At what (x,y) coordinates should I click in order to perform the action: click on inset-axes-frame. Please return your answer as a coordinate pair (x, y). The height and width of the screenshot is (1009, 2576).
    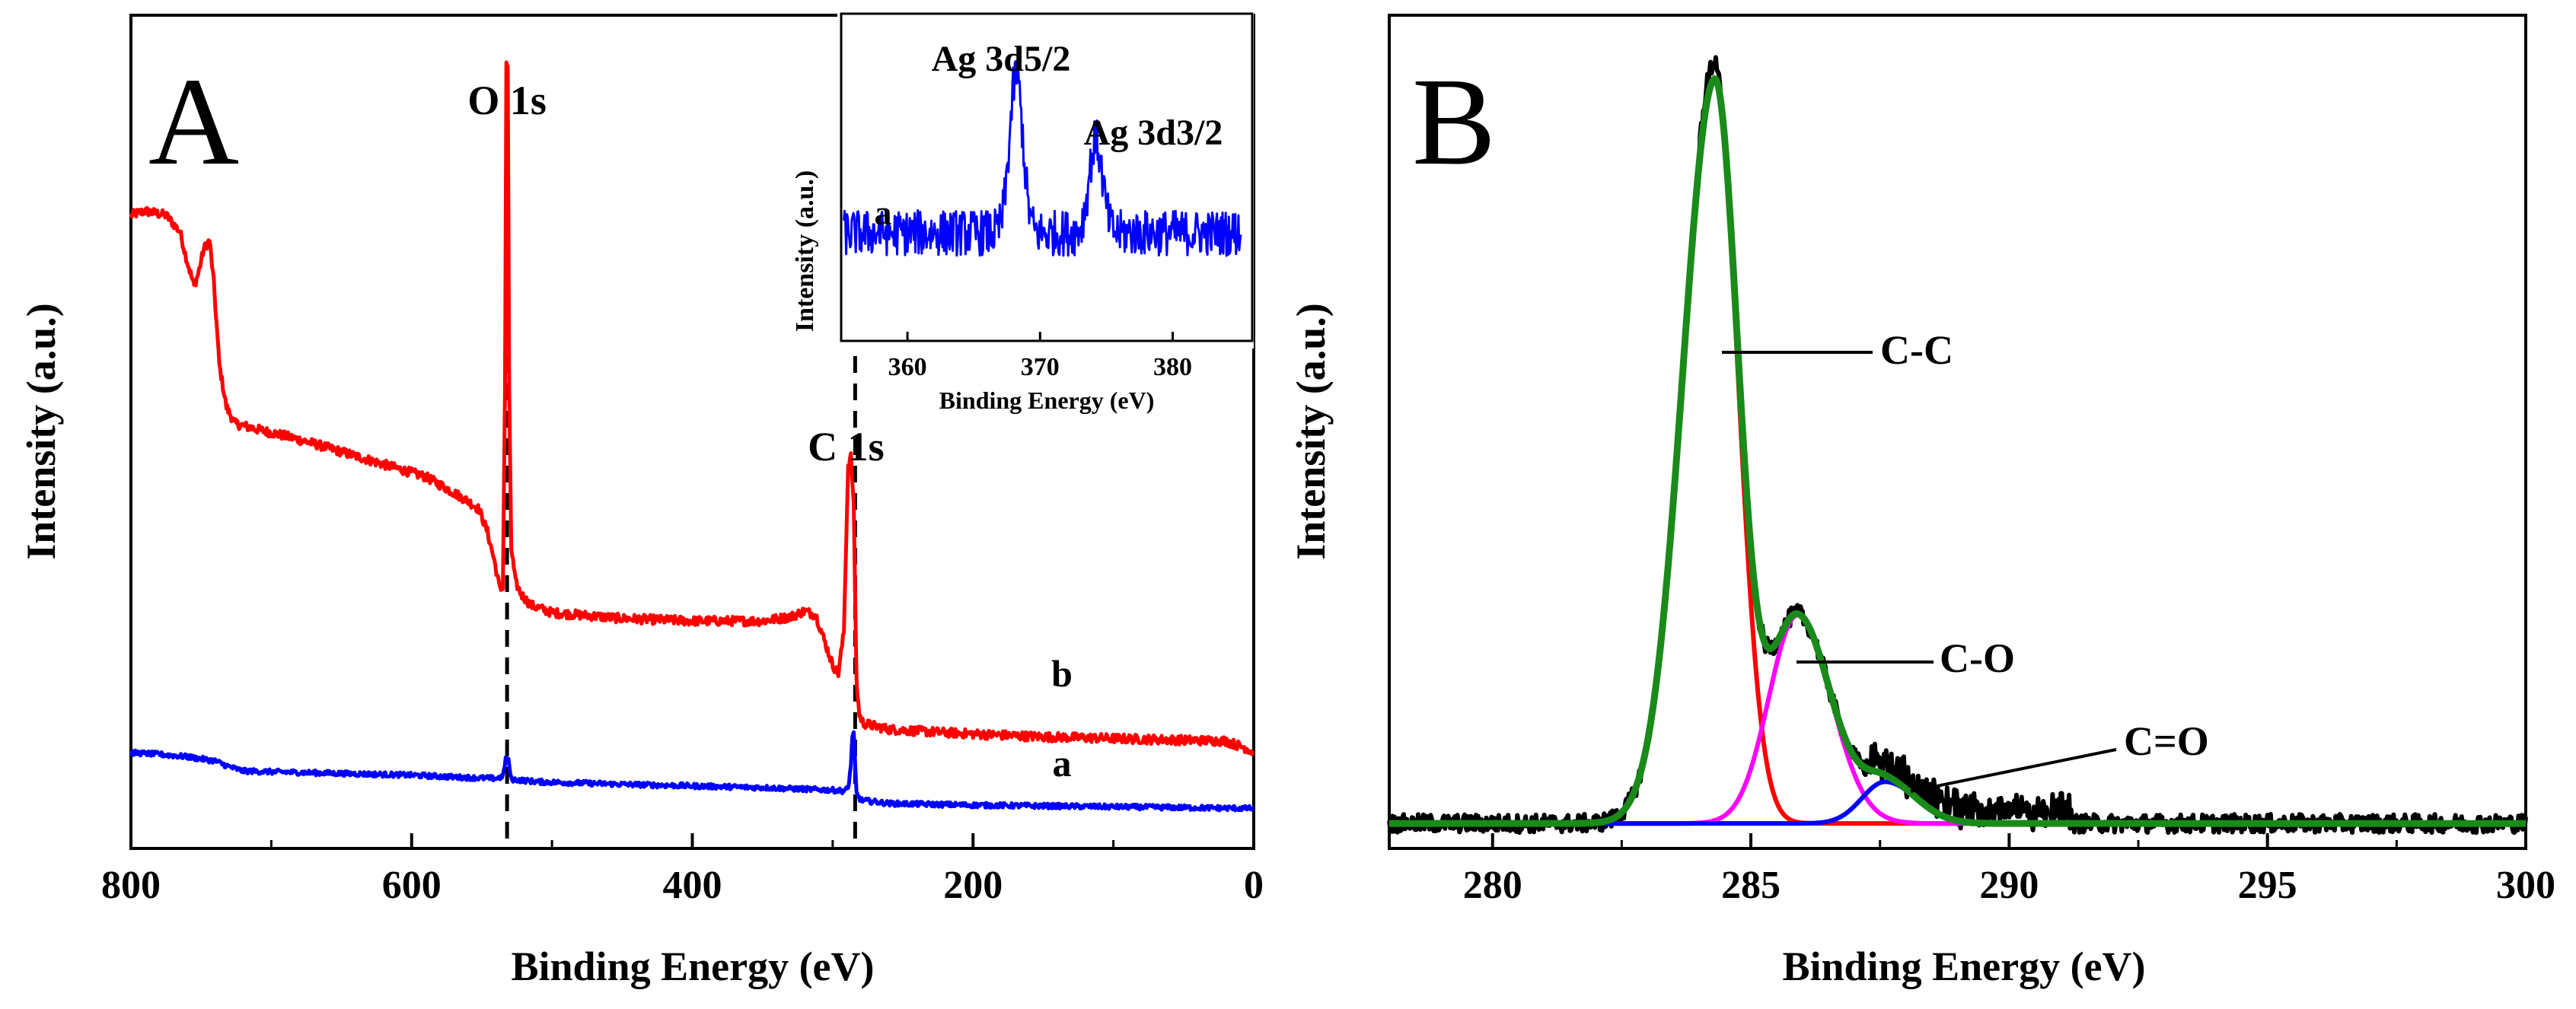
    Looking at the image, I should click on (1047, 177).